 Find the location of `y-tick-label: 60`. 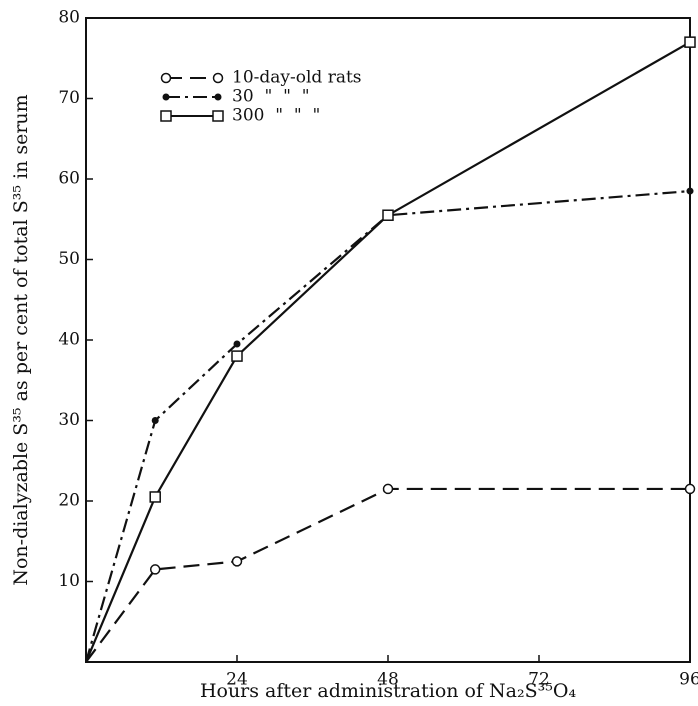

y-tick-label: 60 is located at coordinates (69, 179).